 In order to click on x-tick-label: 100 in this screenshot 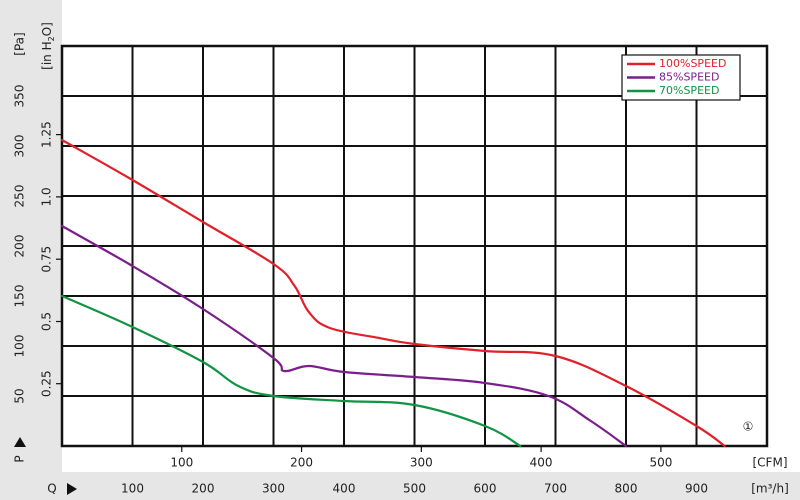, I will do `click(132, 489)`.